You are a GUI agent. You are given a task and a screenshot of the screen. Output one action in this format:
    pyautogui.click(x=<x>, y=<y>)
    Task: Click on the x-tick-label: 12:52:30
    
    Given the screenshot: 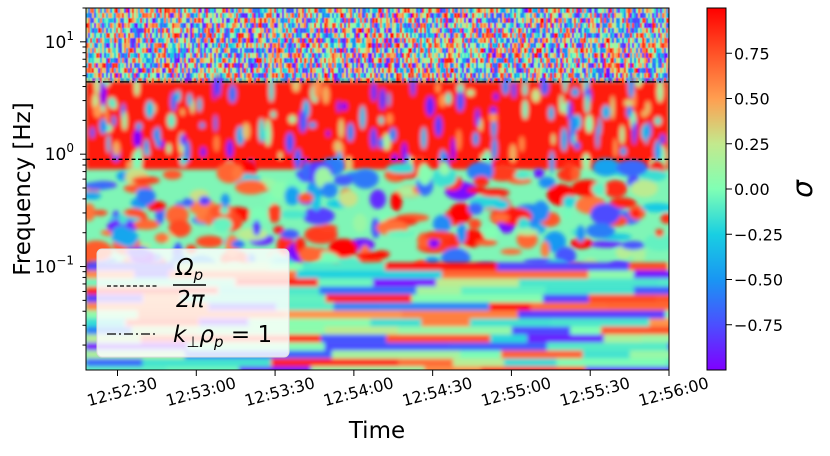 What is the action you would take?
    pyautogui.click(x=122, y=391)
    